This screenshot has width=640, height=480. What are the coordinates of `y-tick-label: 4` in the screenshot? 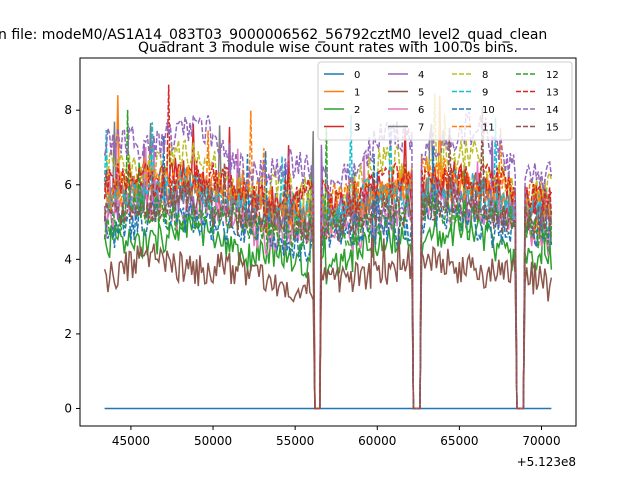 It's located at (68, 259).